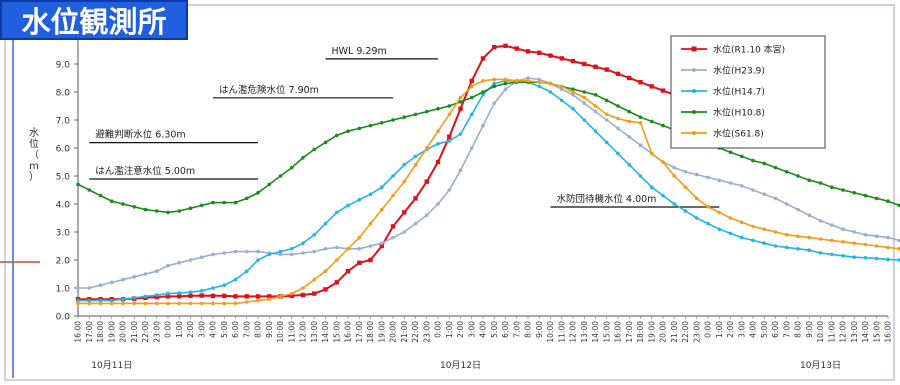 The image size is (900, 385). I want to click on legend-label: 水位(S61.8), so click(738, 134).